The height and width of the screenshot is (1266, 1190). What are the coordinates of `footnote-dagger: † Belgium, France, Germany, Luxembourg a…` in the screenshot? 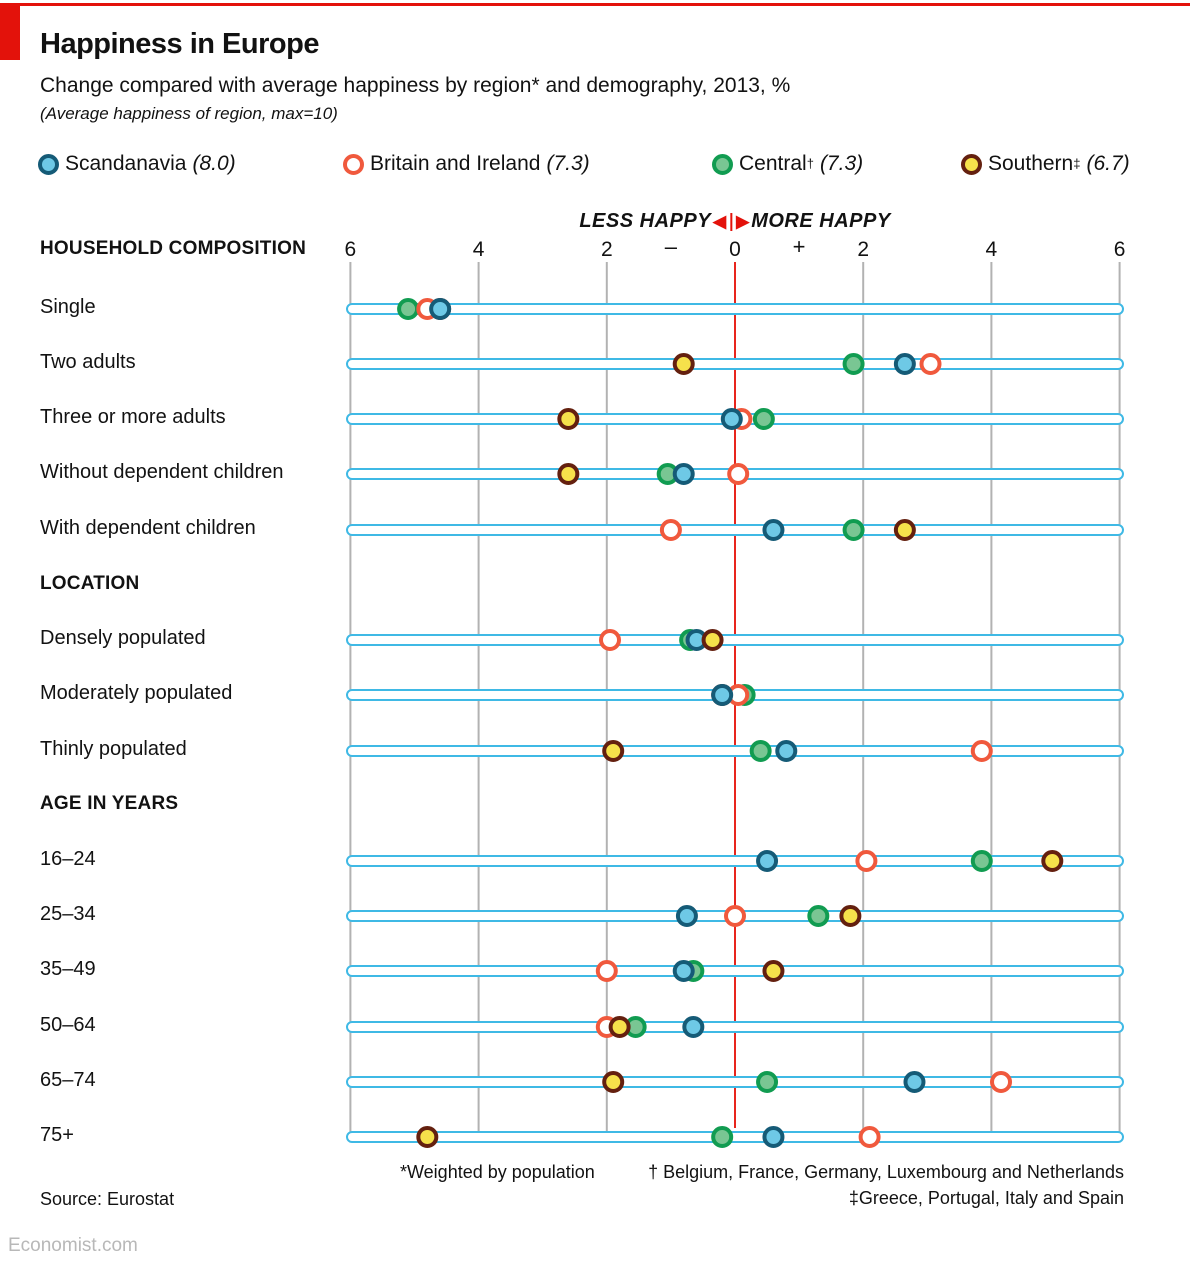 It's located at (886, 1172).